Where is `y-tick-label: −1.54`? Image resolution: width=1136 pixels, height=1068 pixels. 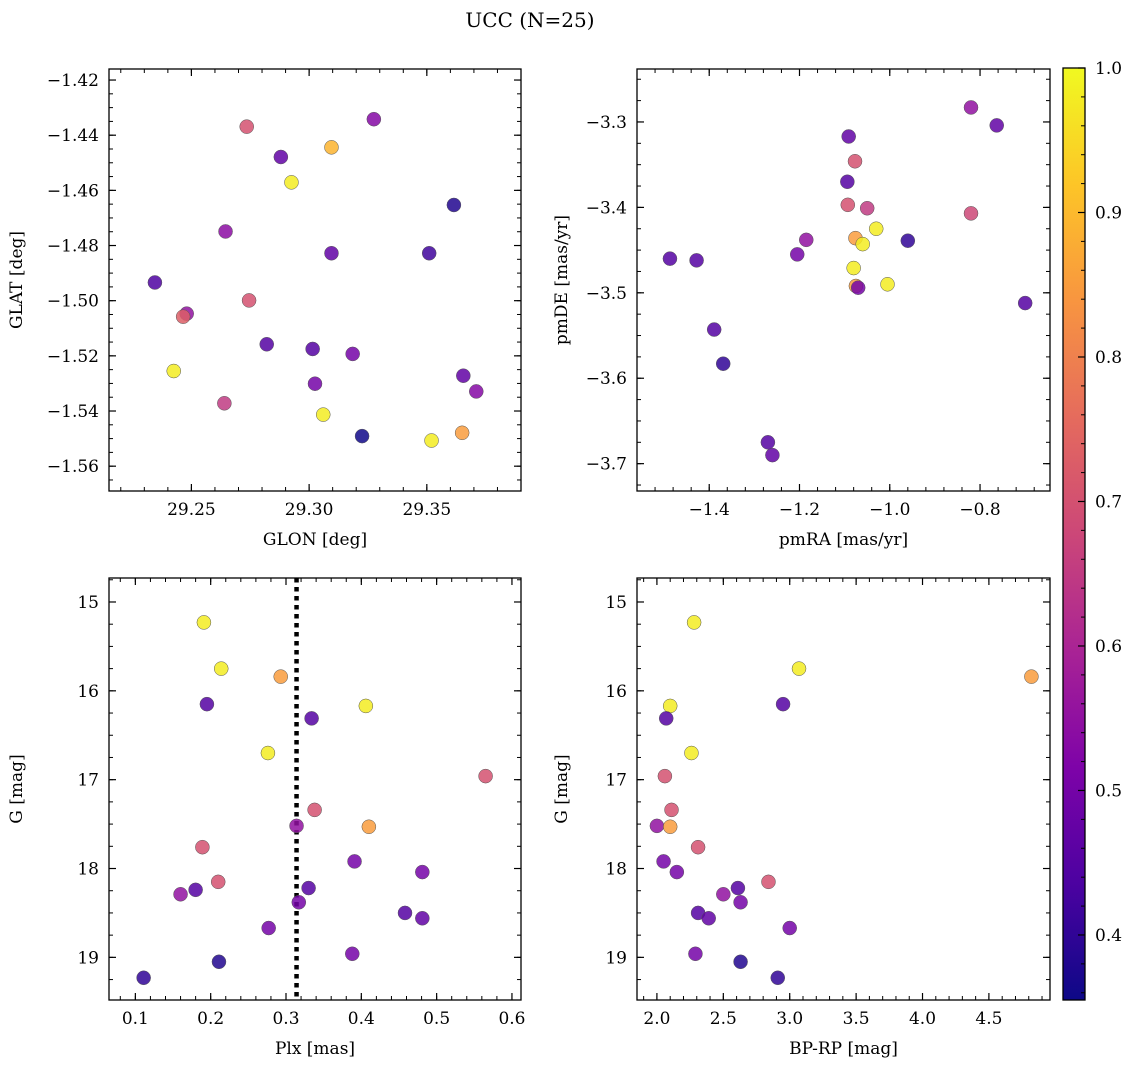 y-tick-label: −1.54 is located at coordinates (73, 412).